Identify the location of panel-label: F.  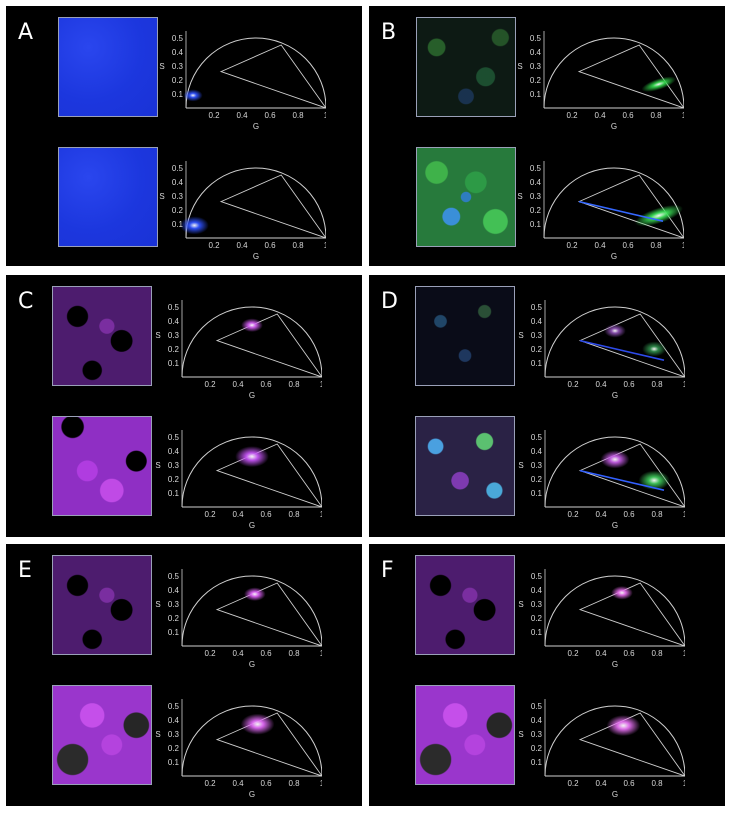
(387, 570).